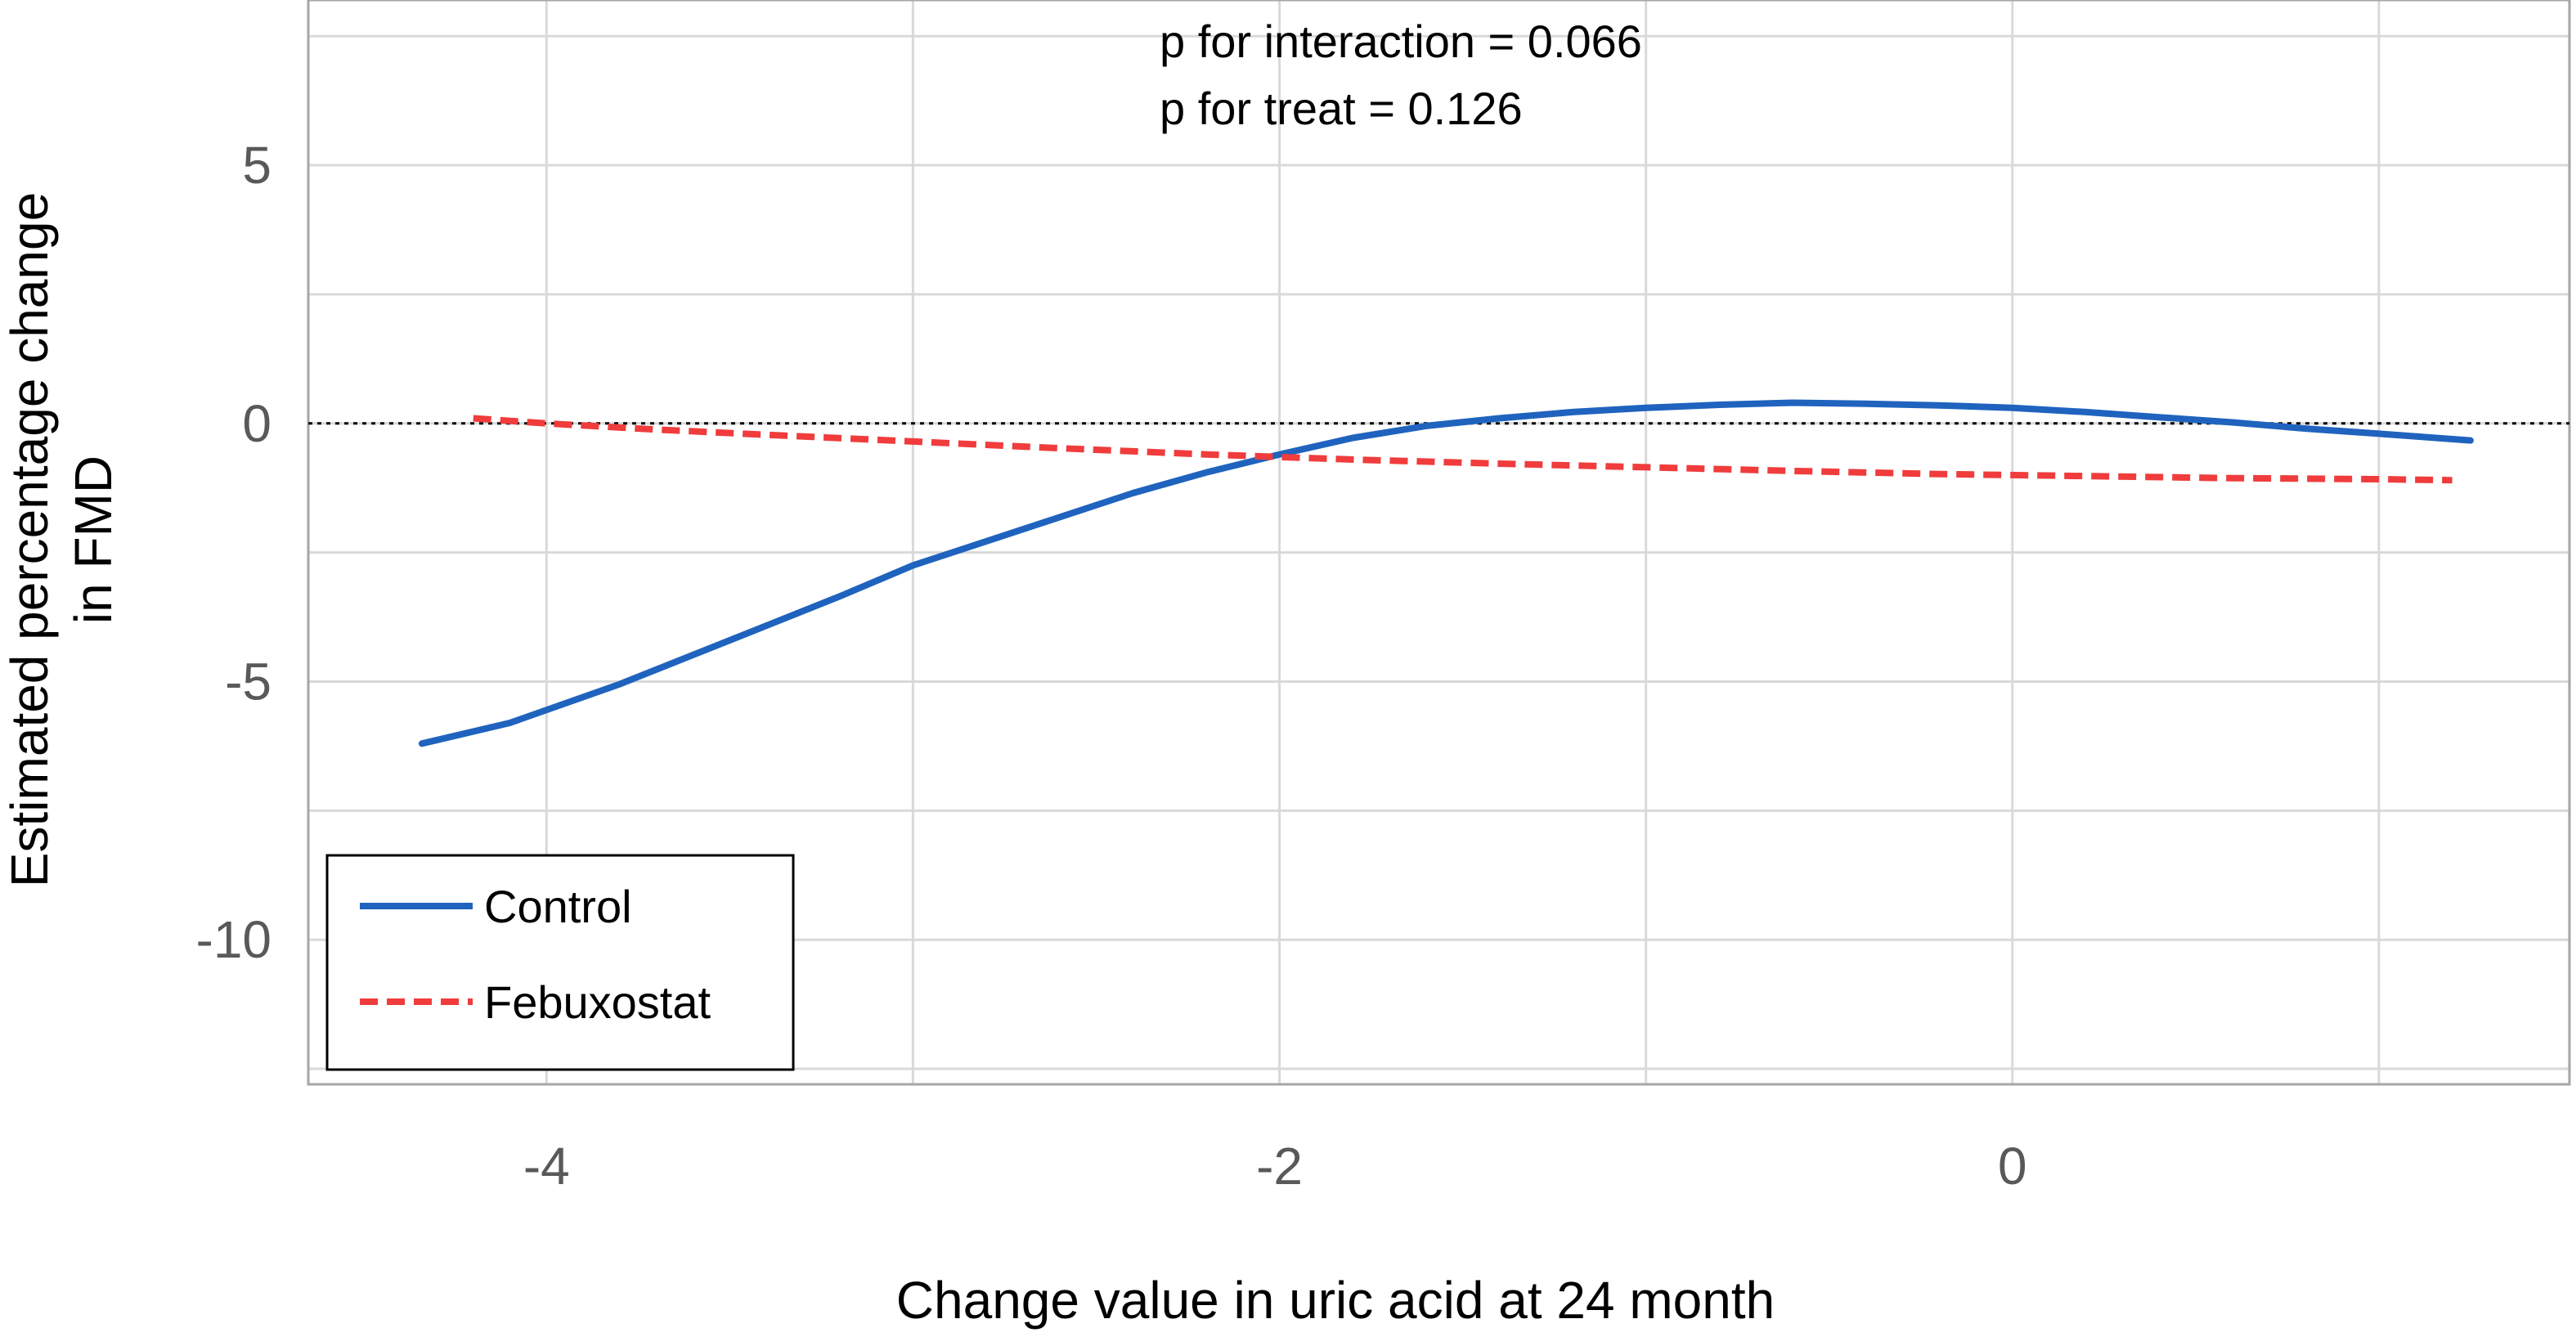 This screenshot has height=1337, width=2576. What do you see at coordinates (257, 423) in the screenshot?
I see `y-tick-label: 0` at bounding box center [257, 423].